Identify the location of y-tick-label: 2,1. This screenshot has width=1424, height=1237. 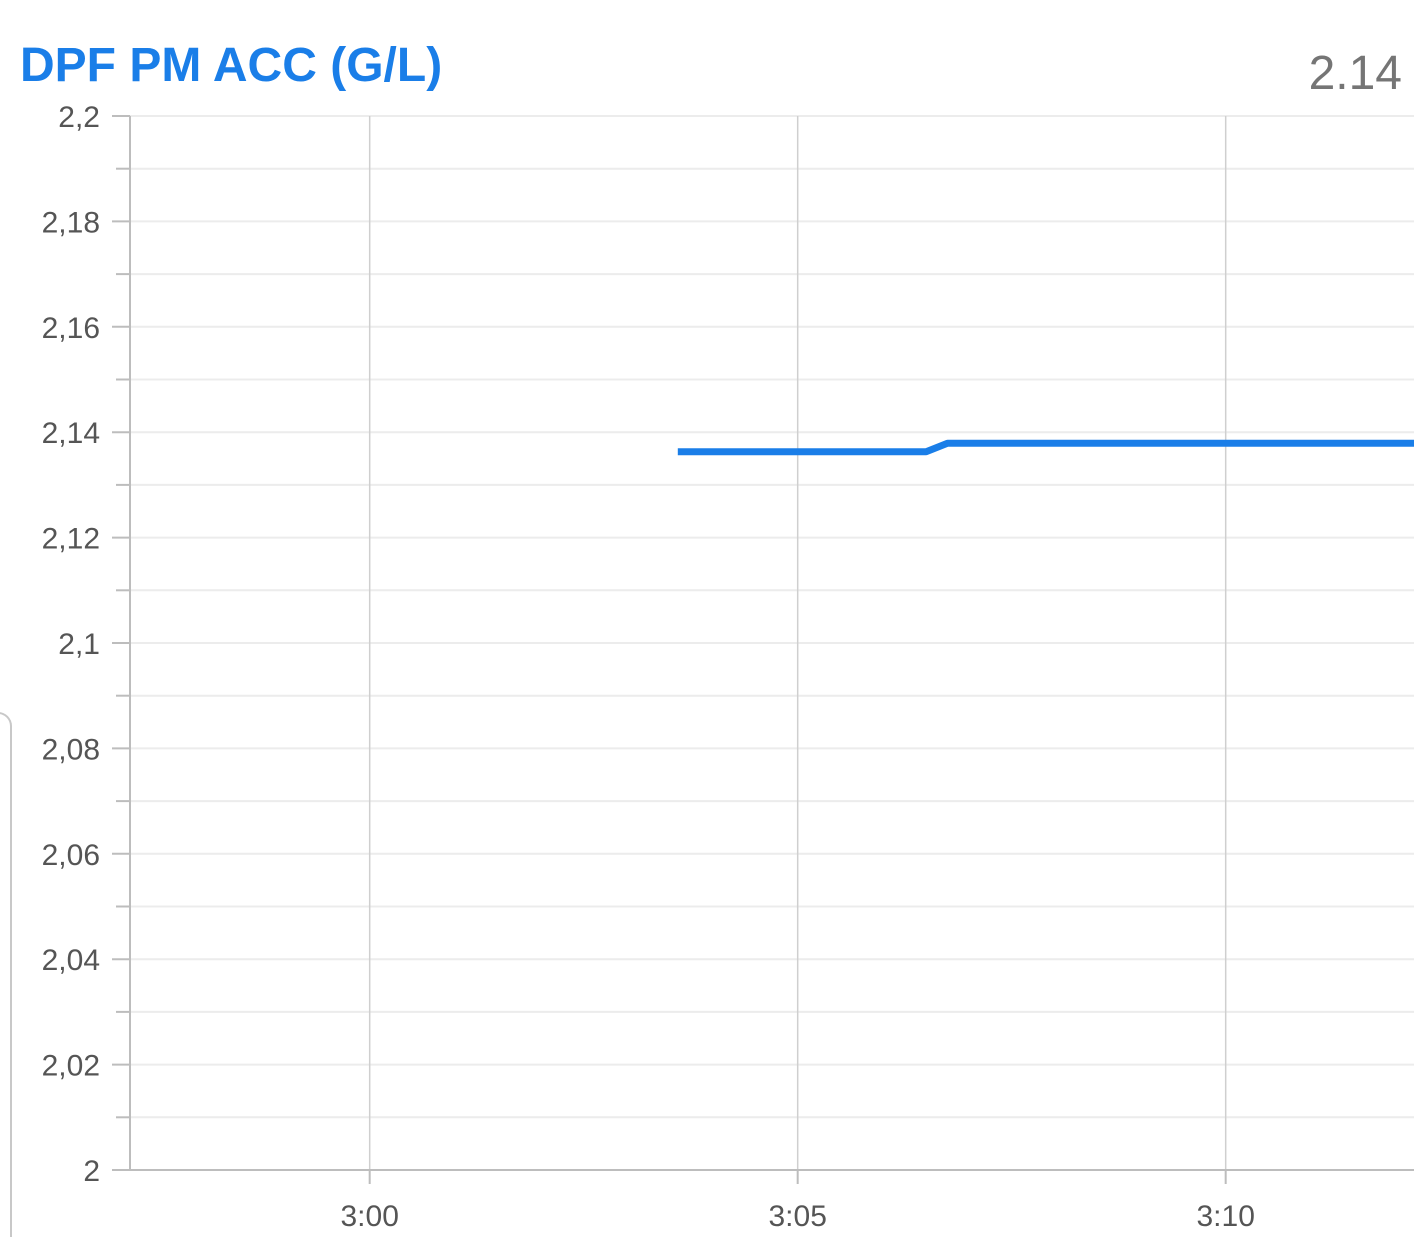
(79, 644).